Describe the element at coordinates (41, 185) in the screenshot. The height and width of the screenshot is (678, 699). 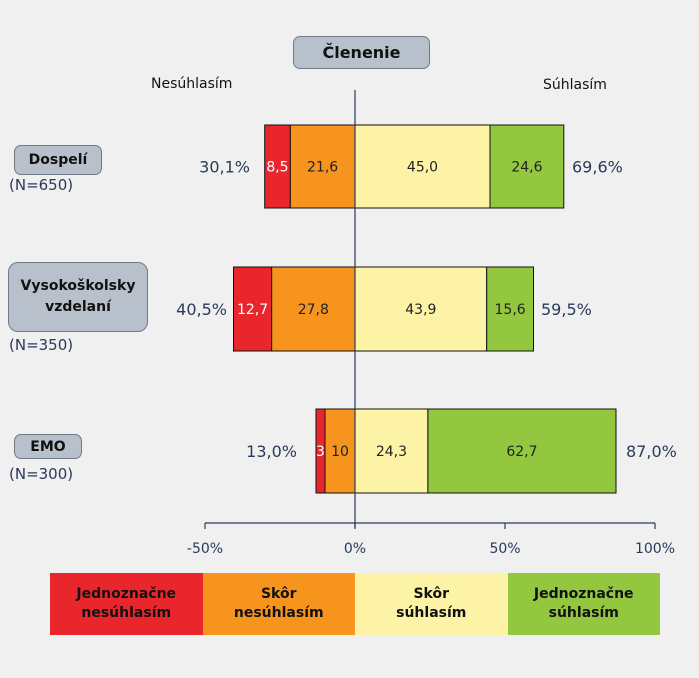
I see `category-n-dospeli: (N=650)` at that location.